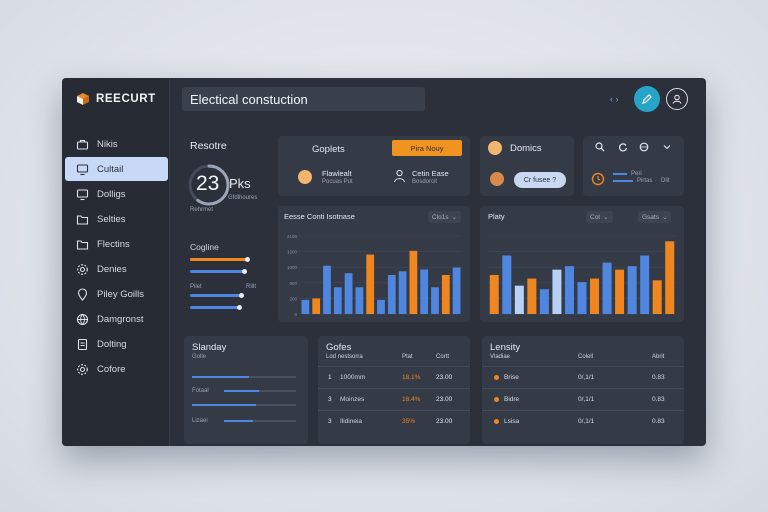 Image resolution: width=768 pixels, height=512 pixels. Describe the element at coordinates (82, 294) in the screenshot. I see `location-icon` at that location.